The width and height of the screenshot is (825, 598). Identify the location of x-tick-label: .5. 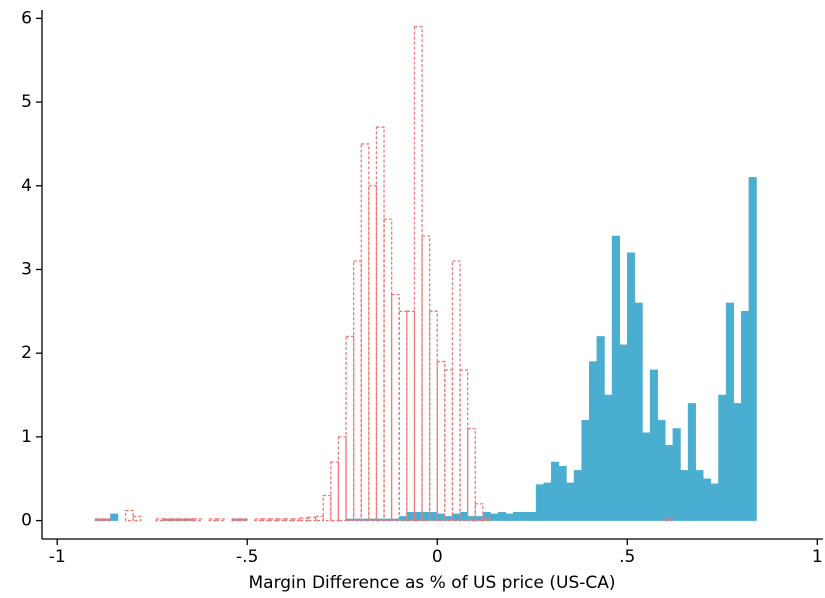
(627, 557).